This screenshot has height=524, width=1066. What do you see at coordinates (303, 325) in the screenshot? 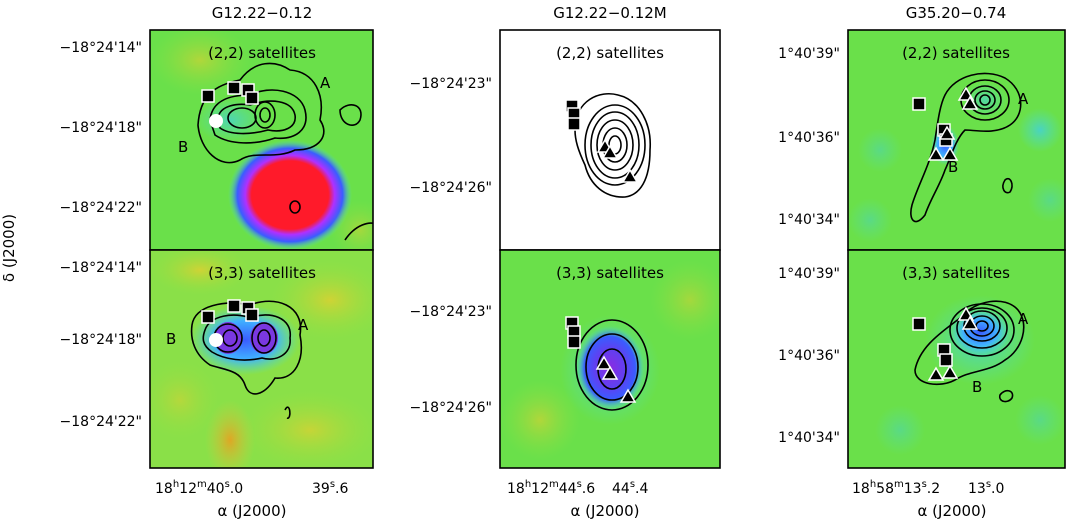
I see `marker-A-g12-22-bottom: A` at bounding box center [303, 325].